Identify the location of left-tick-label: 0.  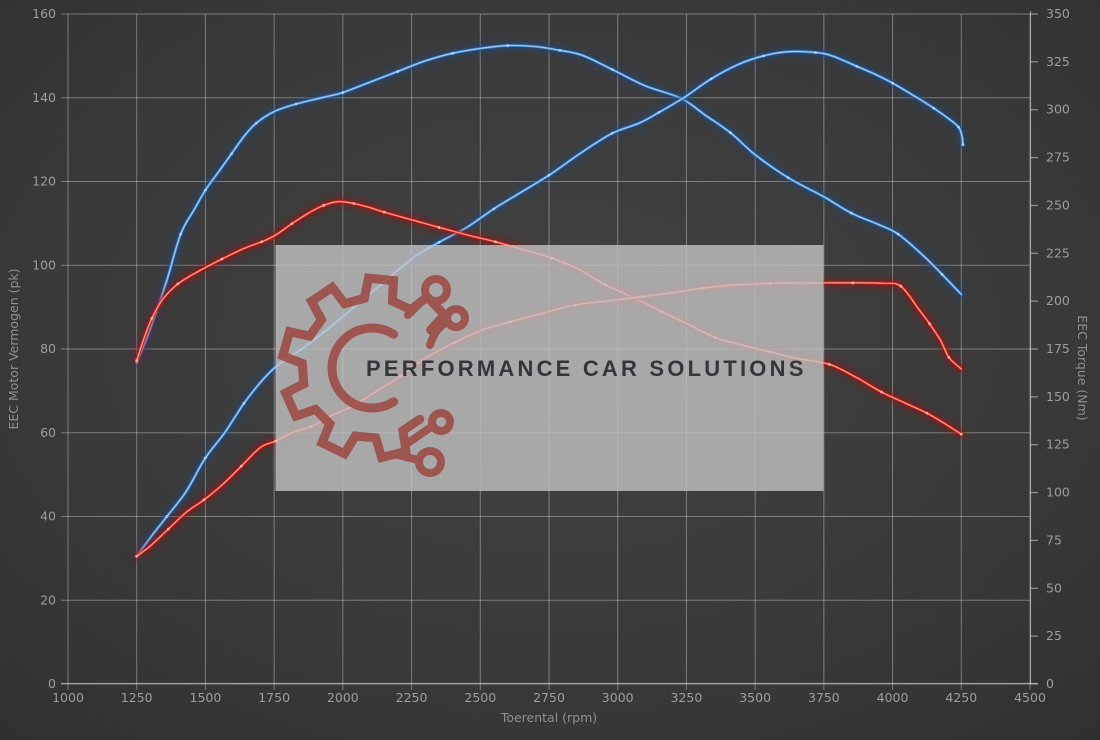
(52, 683).